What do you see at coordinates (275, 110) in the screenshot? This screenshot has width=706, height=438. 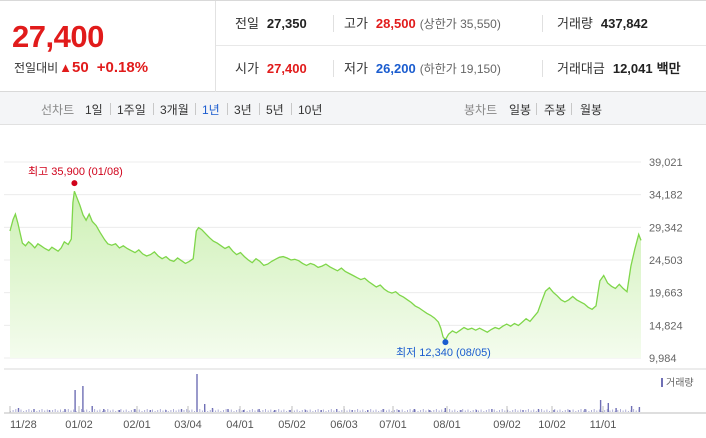 I see `period-5y-button: 5년` at bounding box center [275, 110].